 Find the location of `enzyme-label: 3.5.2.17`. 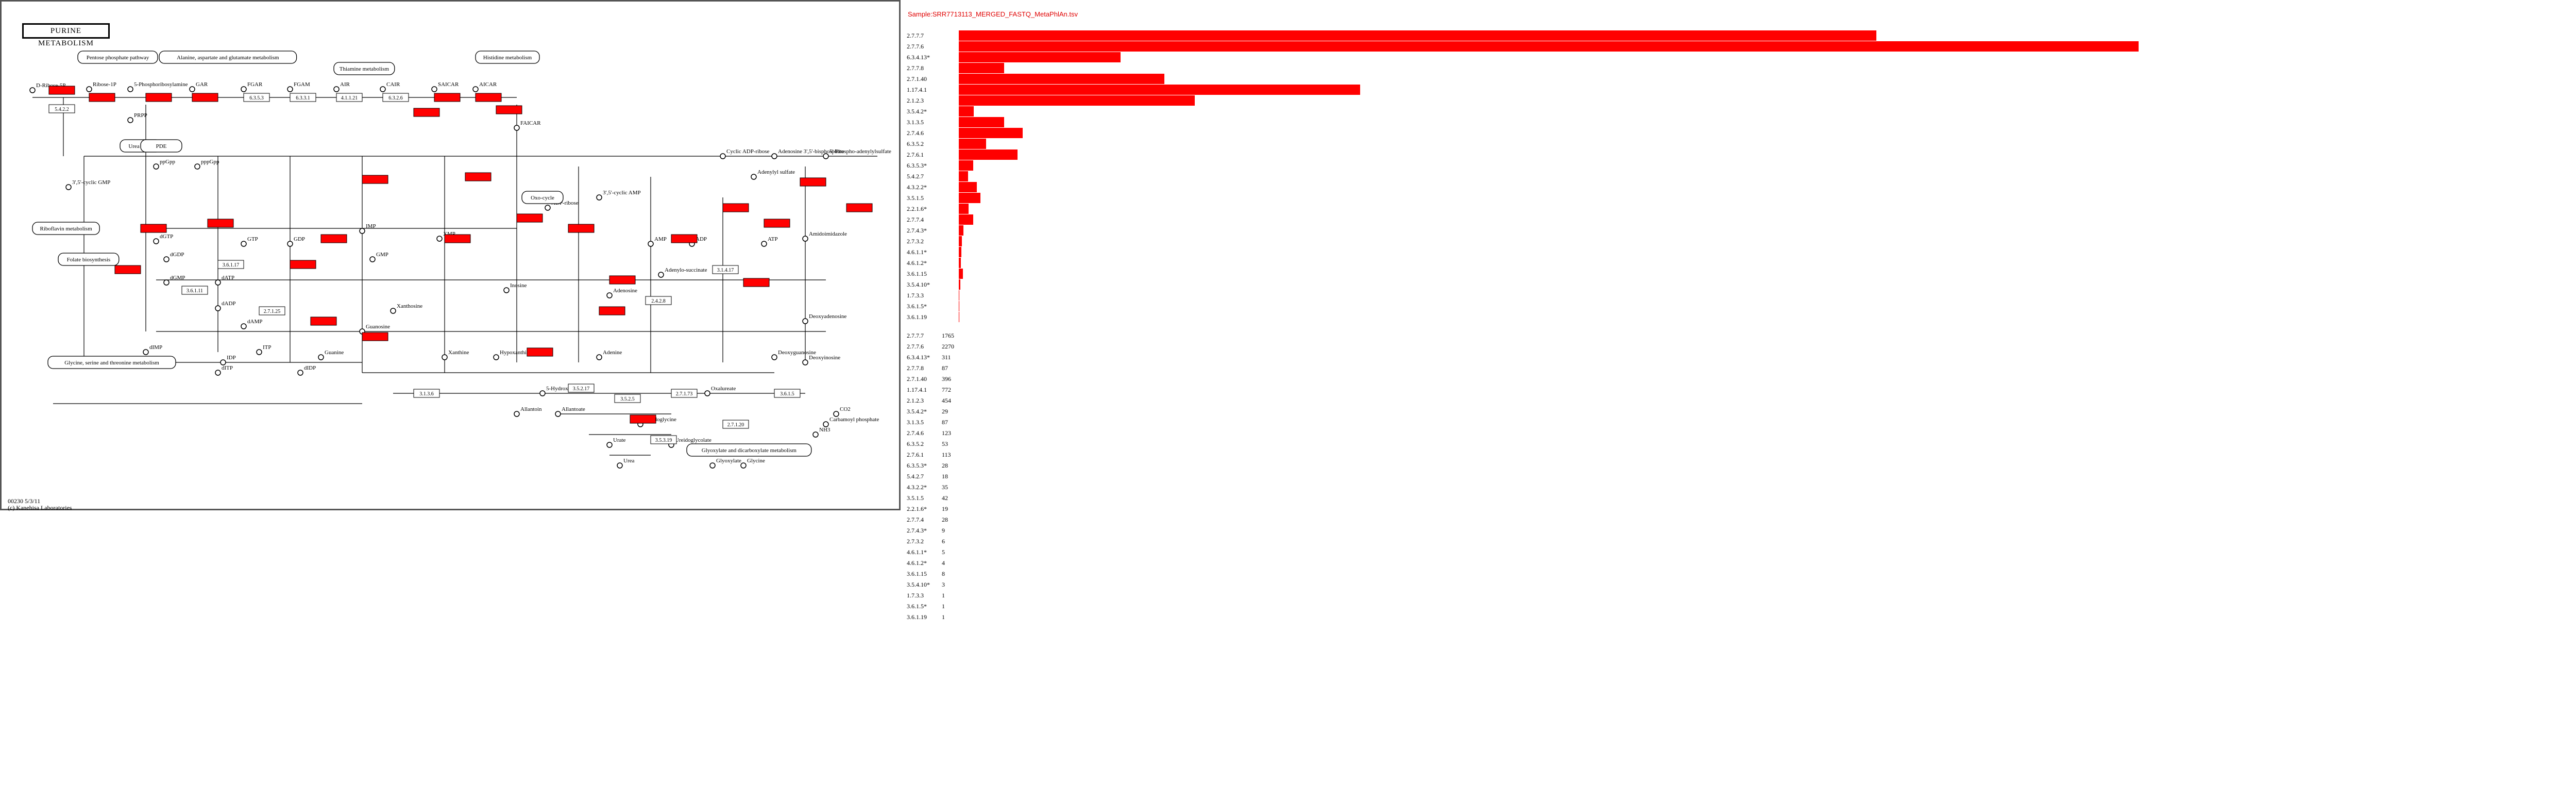

enzyme-label: 3.5.2.17 is located at coordinates (581, 389).